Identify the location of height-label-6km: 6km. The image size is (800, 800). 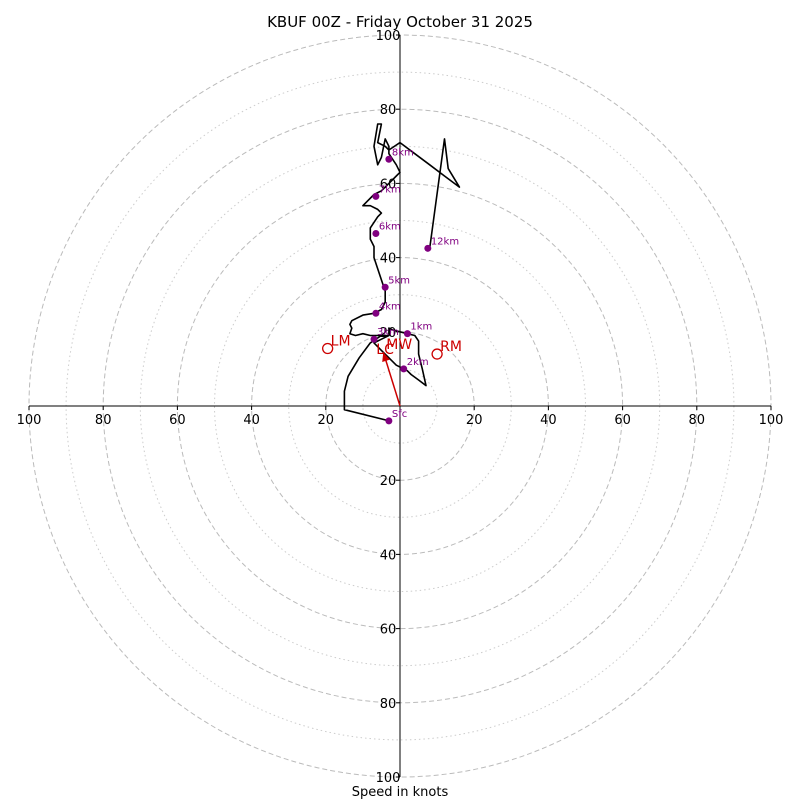
(390, 226).